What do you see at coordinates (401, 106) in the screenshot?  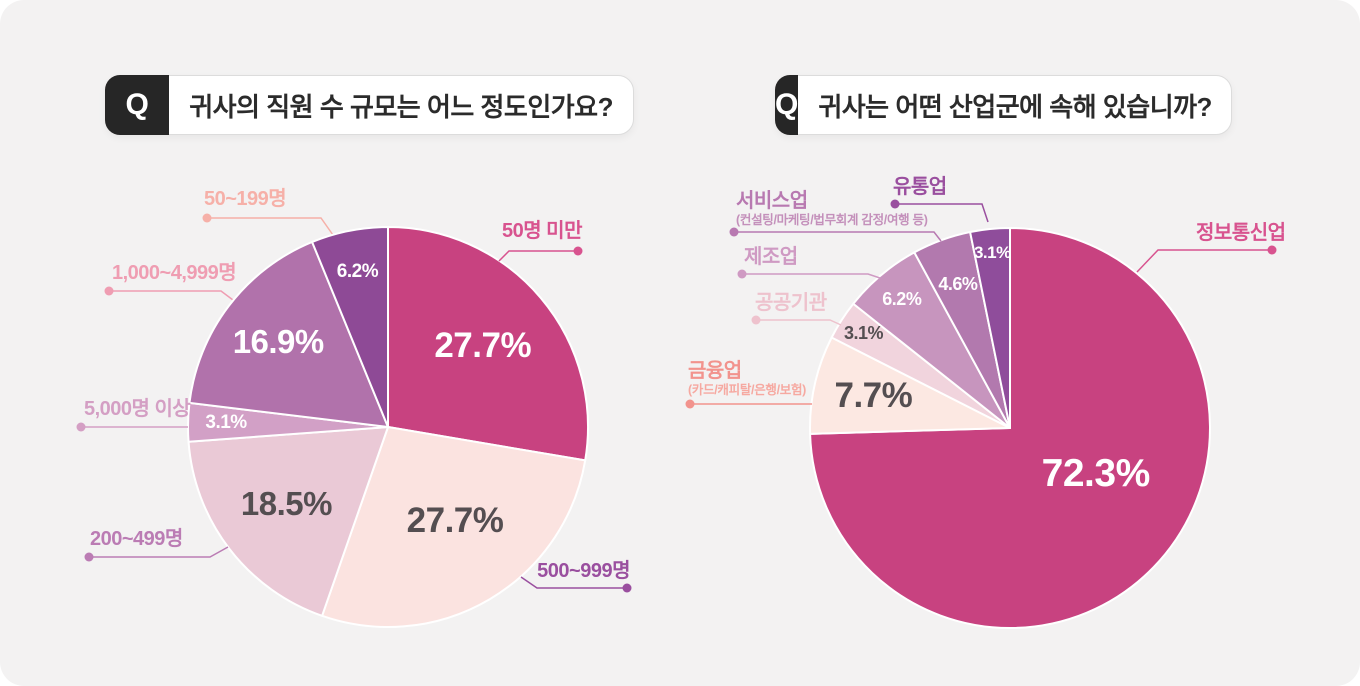 I see `question-title: 귀사의 직원 수 규모는 어느 정도인가요?` at bounding box center [401, 106].